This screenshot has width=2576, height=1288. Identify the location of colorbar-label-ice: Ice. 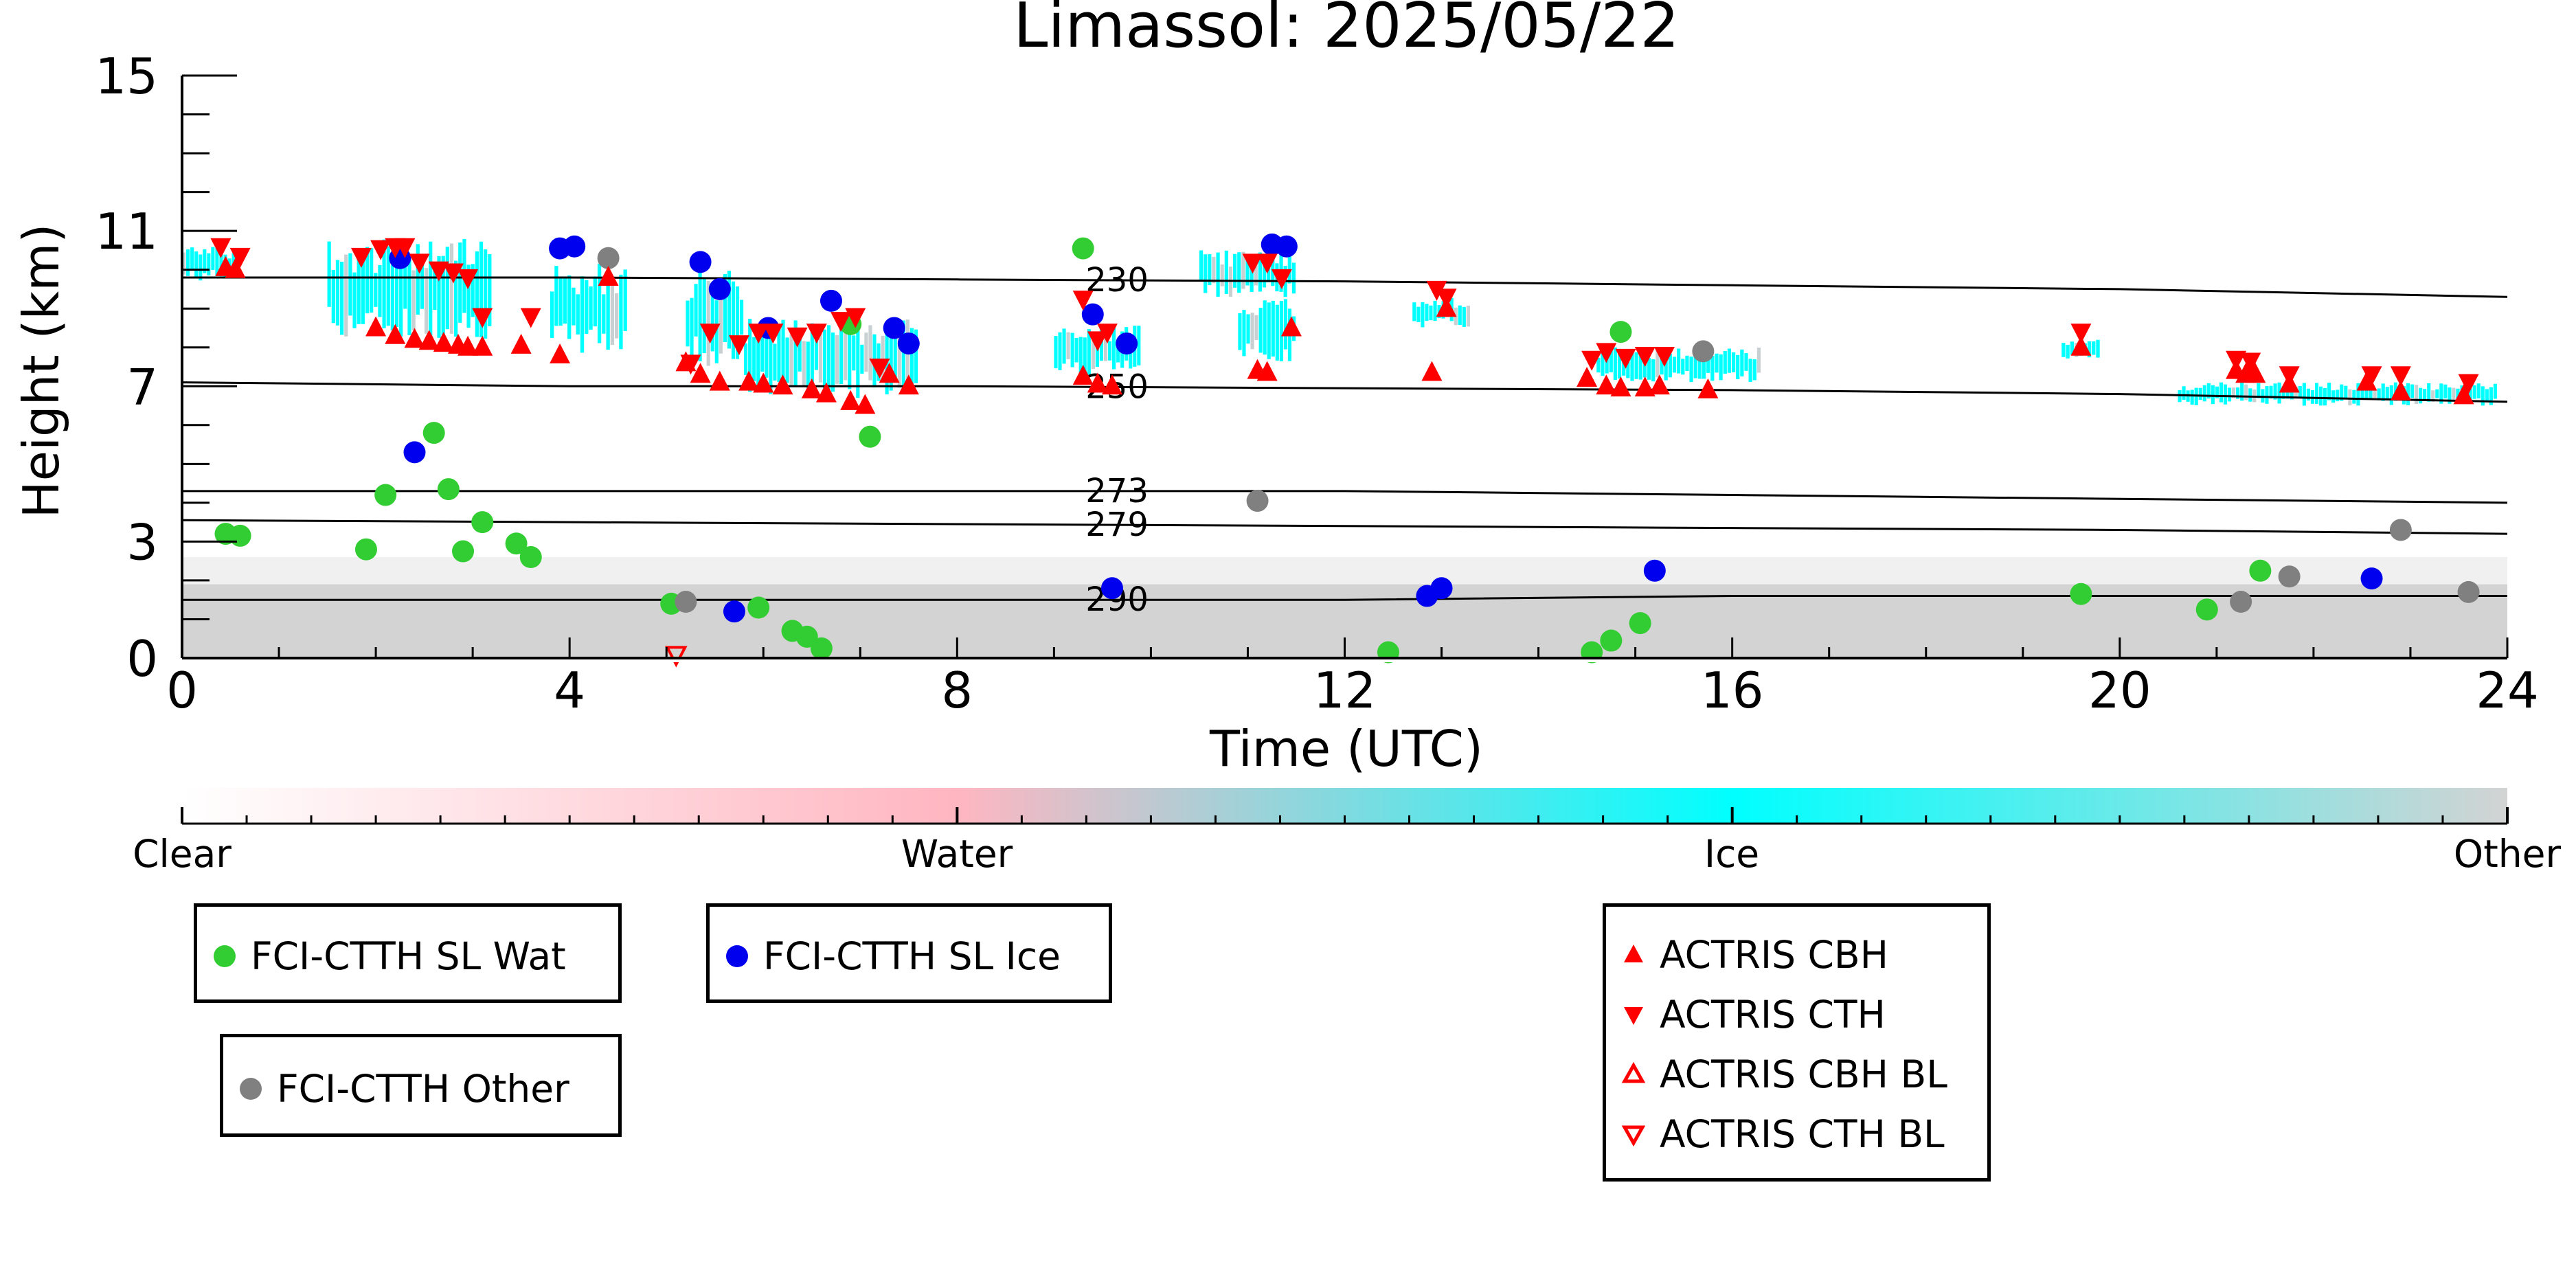
(1731, 854).